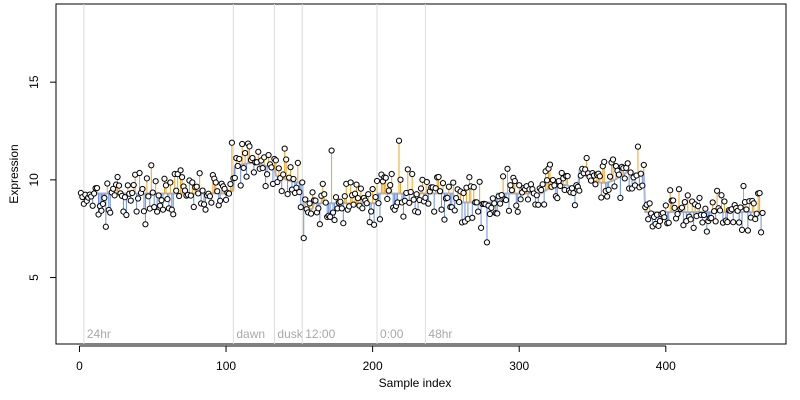 The image size is (800, 400). What do you see at coordinates (34, 277) in the screenshot?
I see `y-tick-label: 5` at bounding box center [34, 277].